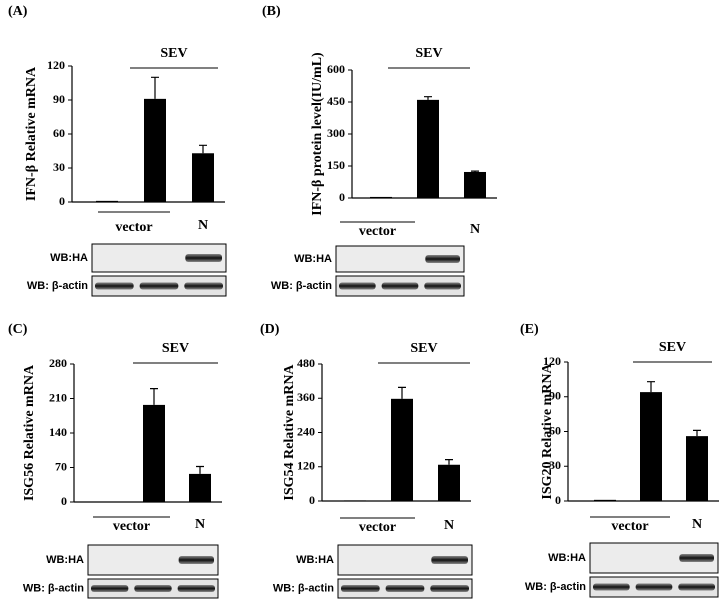 This screenshot has height=602, width=720. What do you see at coordinates (58, 397) in the screenshot?
I see `y-tick-label: 210` at bounding box center [58, 397].